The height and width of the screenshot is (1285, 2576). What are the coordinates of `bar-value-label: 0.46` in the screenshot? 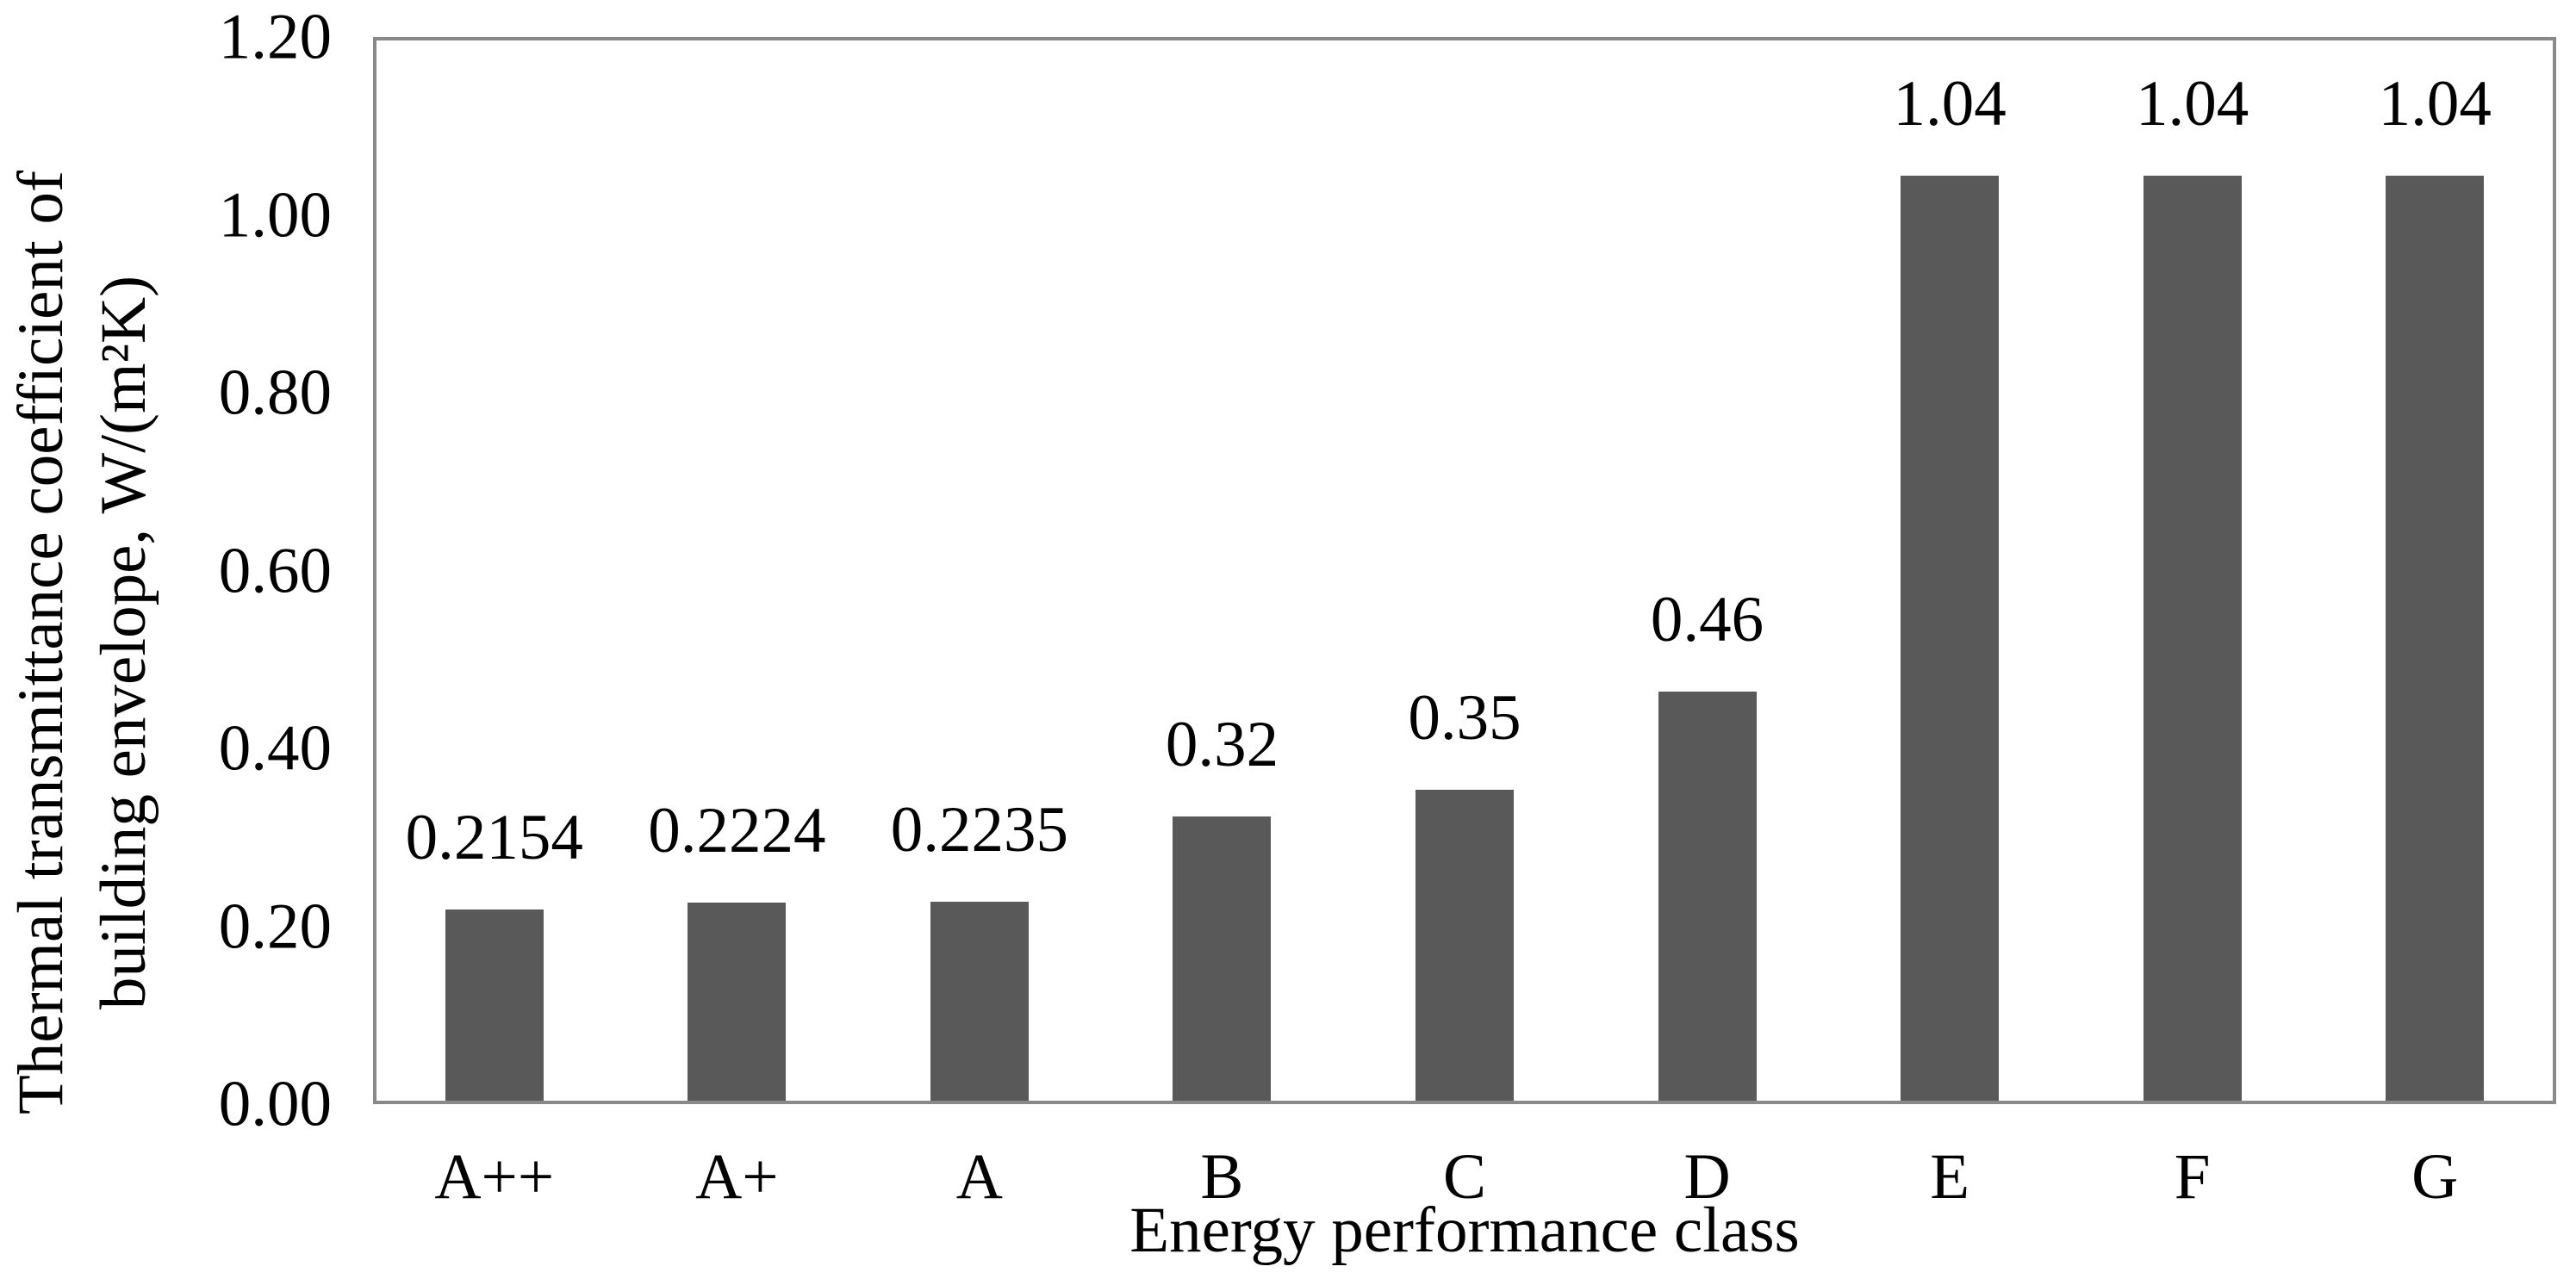 It's located at (1707, 620).